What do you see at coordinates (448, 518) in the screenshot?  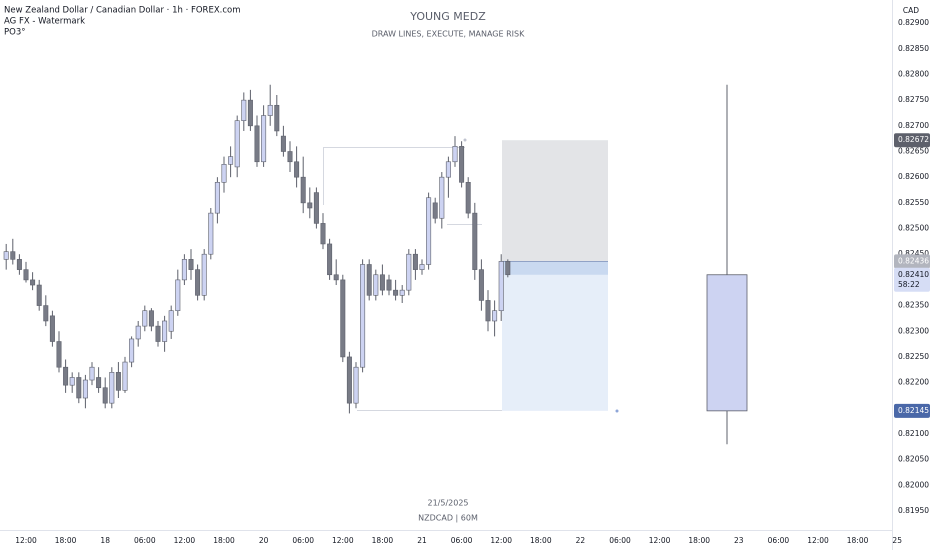 I see `watermark-symbol: NZDCAD | 60M` at bounding box center [448, 518].